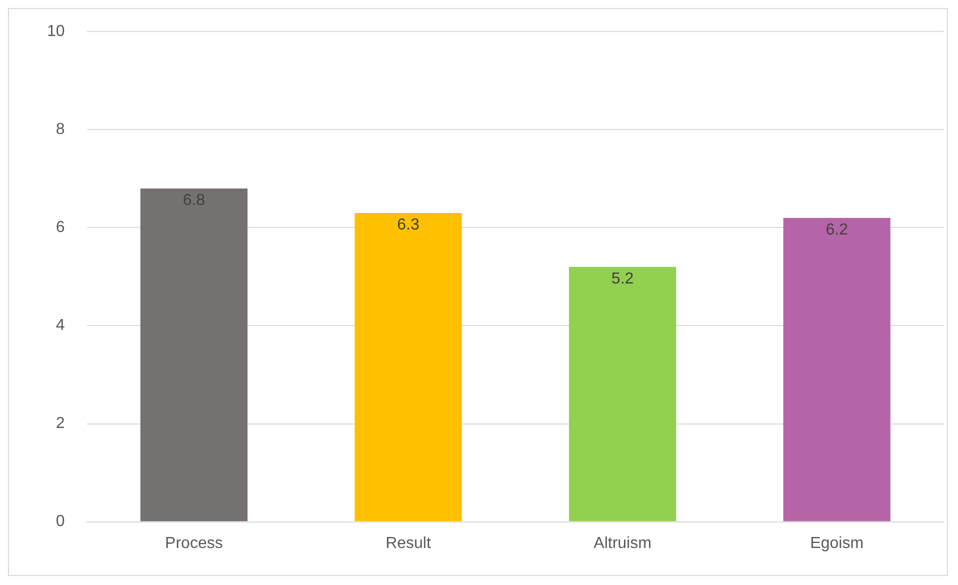 The image size is (958, 585). What do you see at coordinates (623, 543) in the screenshot?
I see `x-tick-label: Altruism` at bounding box center [623, 543].